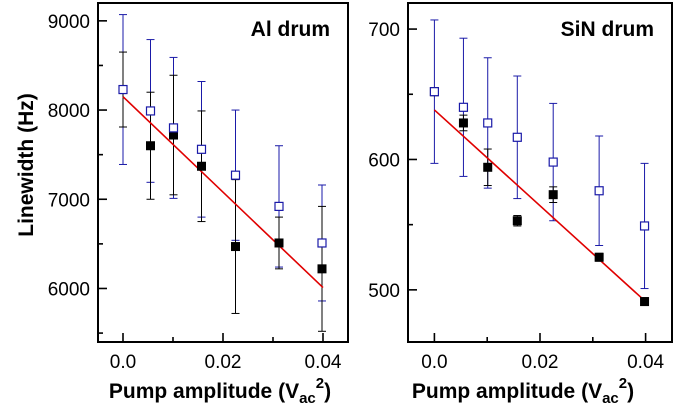 The image size is (678, 408). I want to click on fit-line, so click(223, 192).